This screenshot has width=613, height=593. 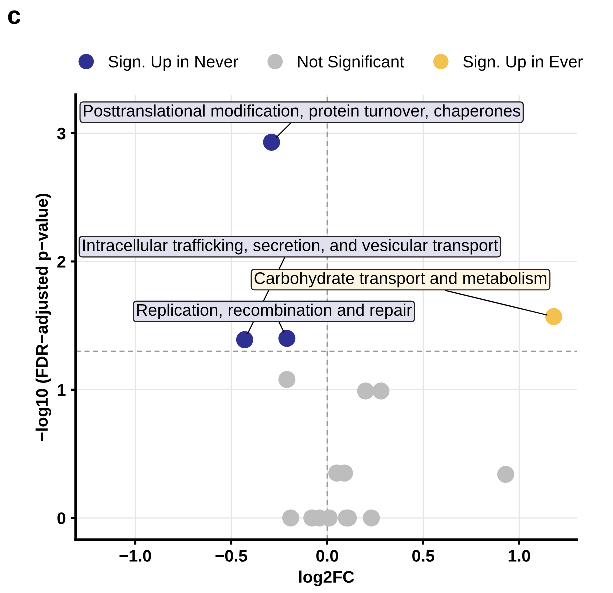 I want to click on x-tick-label: 0.5, so click(x=423, y=556).